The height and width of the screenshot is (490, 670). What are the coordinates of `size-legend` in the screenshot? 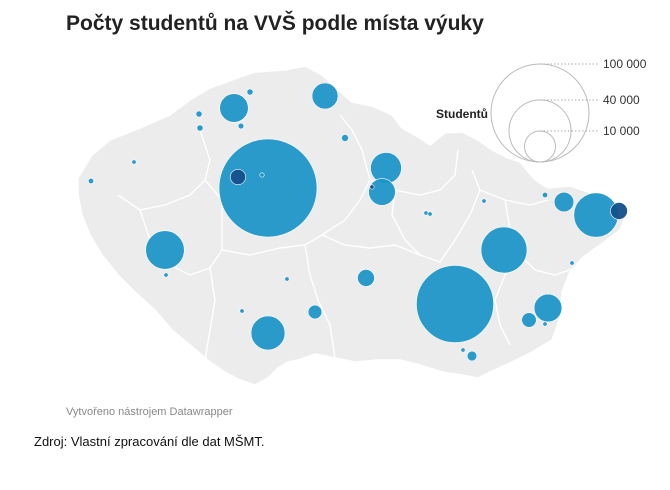 It's located at (544, 113).